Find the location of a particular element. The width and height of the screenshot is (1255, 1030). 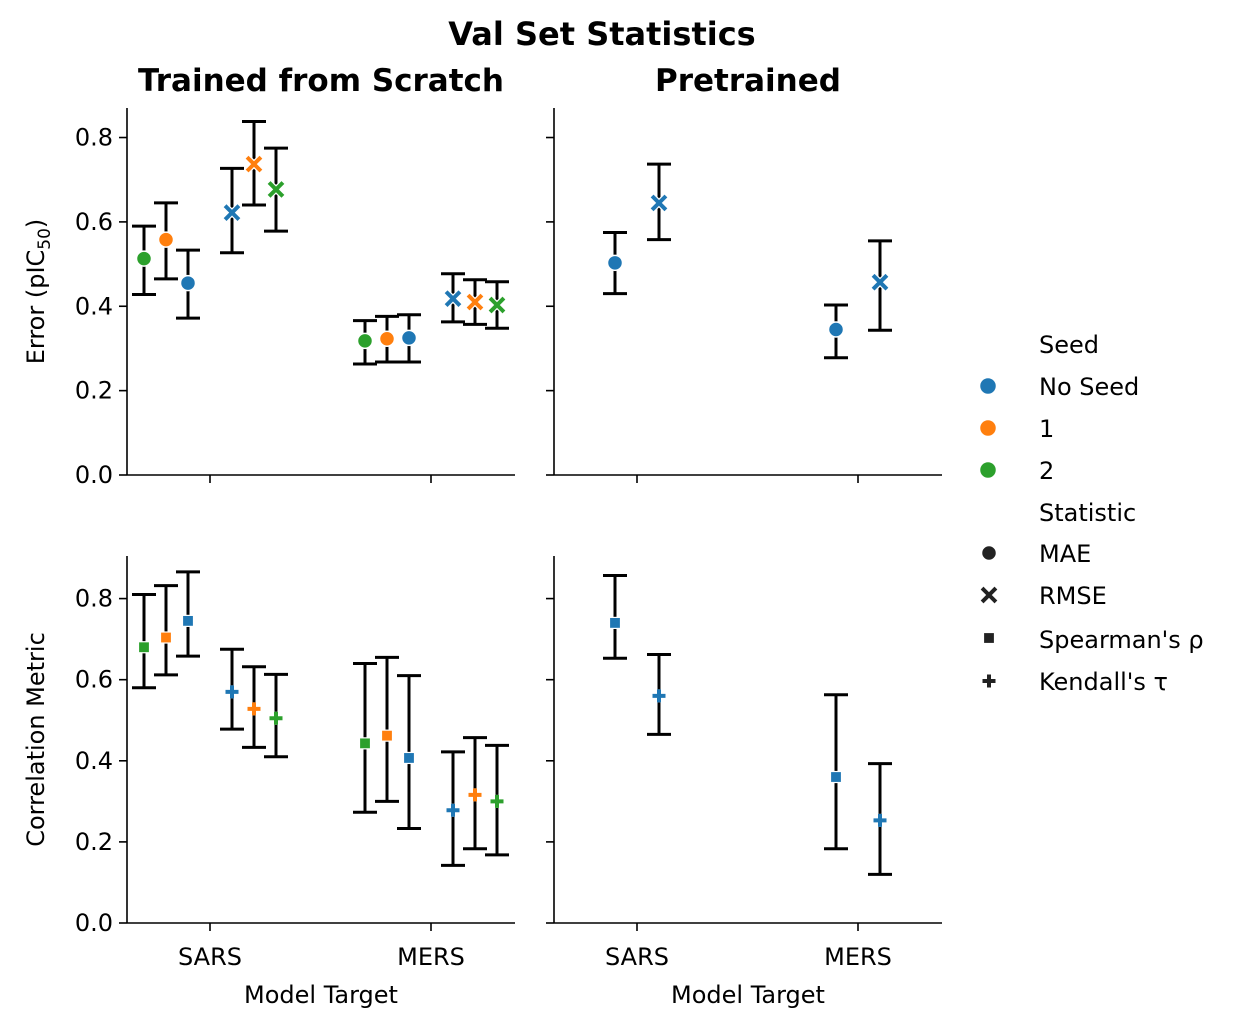

legend-stat-title: Statistic is located at coordinates (1087, 513).